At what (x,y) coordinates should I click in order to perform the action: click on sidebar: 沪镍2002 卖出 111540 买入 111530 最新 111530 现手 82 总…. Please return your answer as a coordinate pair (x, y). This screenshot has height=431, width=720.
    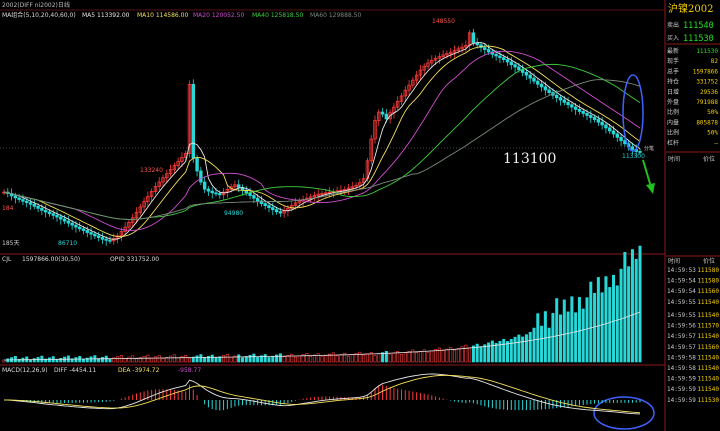
    Looking at the image, I should click on (693, 215).